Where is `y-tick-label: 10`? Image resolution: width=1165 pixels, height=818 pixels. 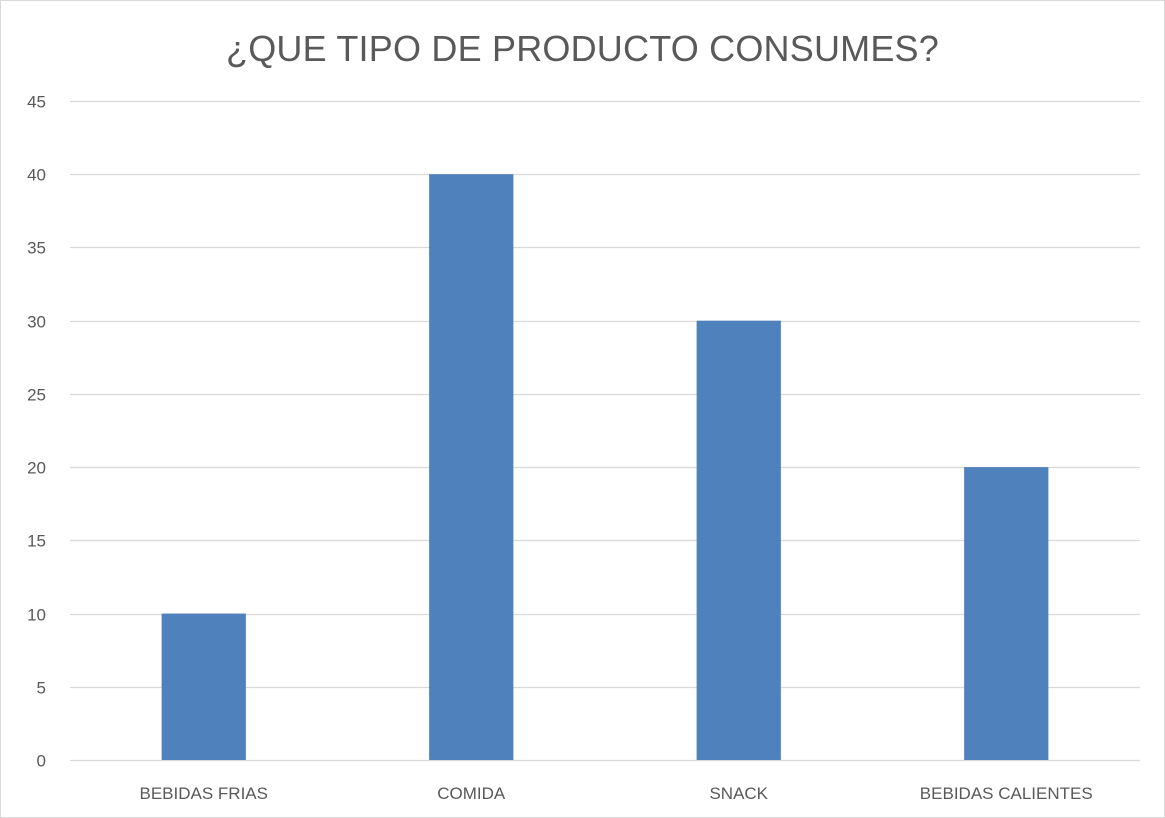
y-tick-label: 10 is located at coordinates (36, 615).